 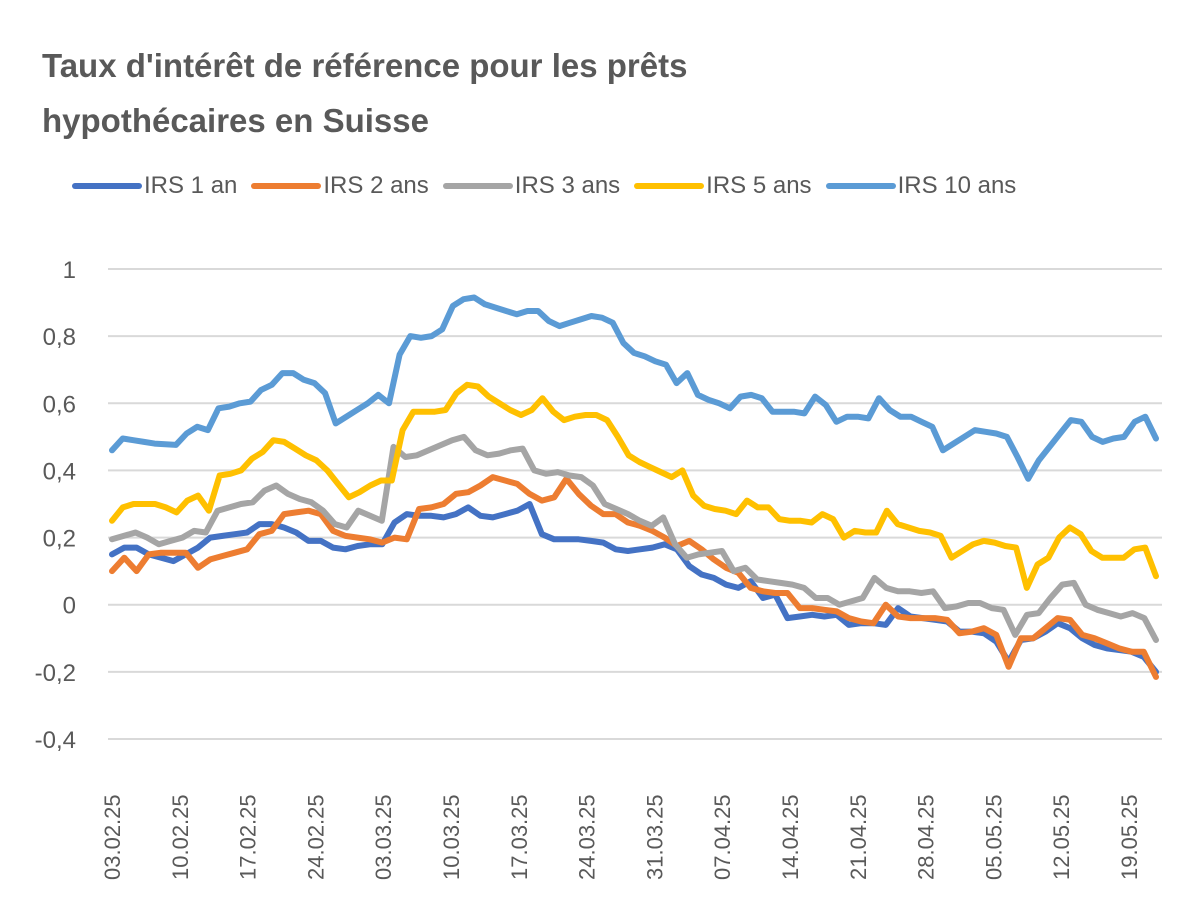 I want to click on x-tick-label: 03.03.25, so click(x=383, y=837).